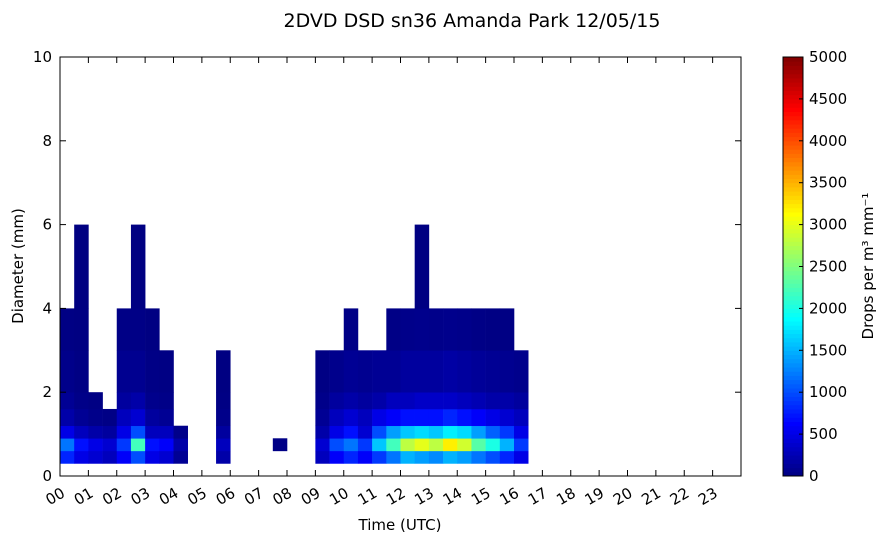  What do you see at coordinates (828, 183) in the screenshot?
I see `colorbar-tick-label: 3500` at bounding box center [828, 183].